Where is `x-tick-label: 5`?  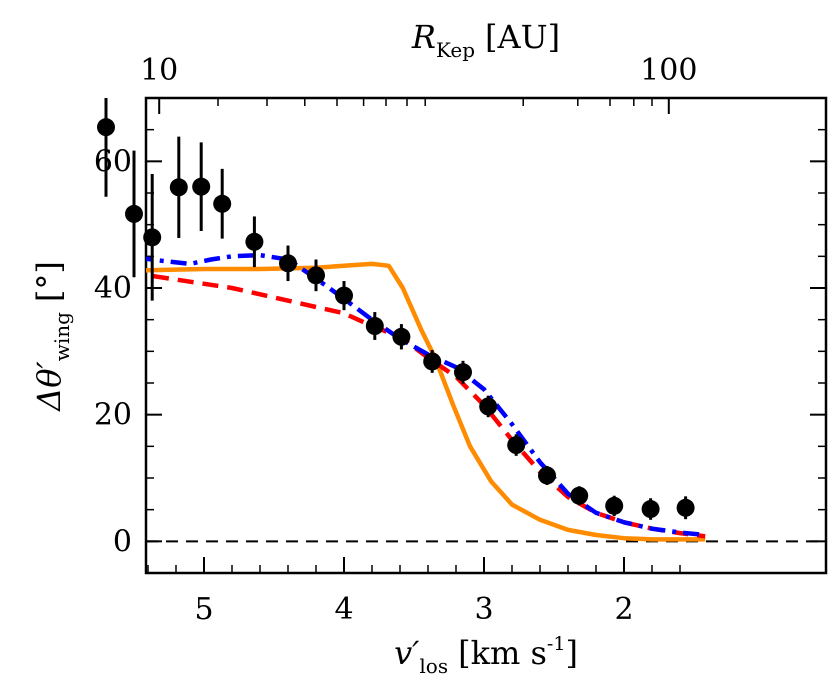
x-tick-label: 5 is located at coordinates (203, 609).